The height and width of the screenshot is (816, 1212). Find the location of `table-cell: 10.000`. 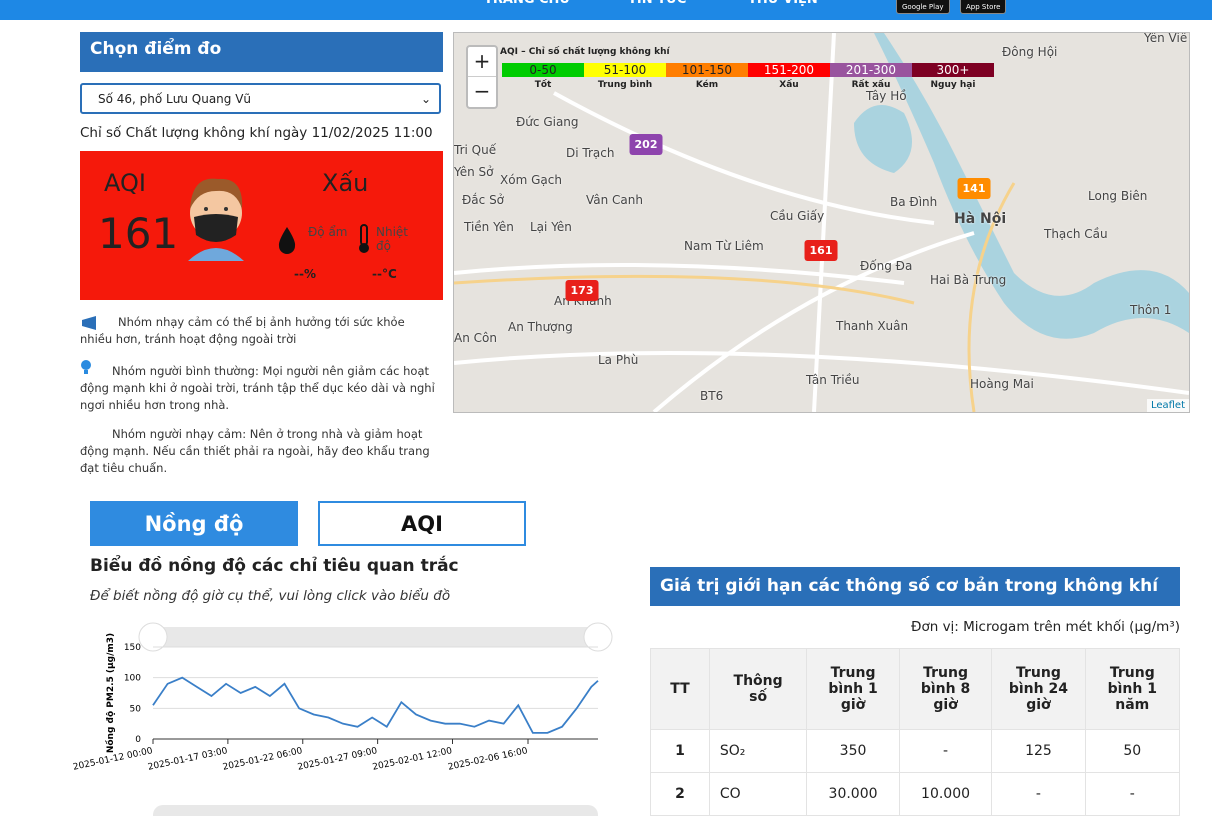

table-cell: 10.000 is located at coordinates (945, 794).